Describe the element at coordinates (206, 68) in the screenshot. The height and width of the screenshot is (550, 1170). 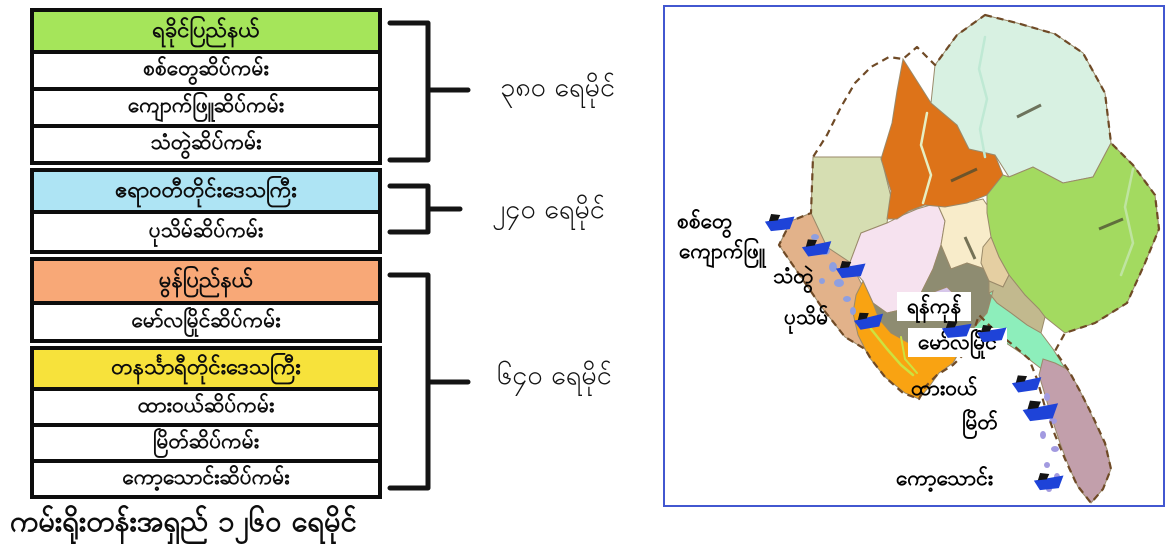
I see `port-row: စစ်တွေဆိပ်ကမ်း` at that location.